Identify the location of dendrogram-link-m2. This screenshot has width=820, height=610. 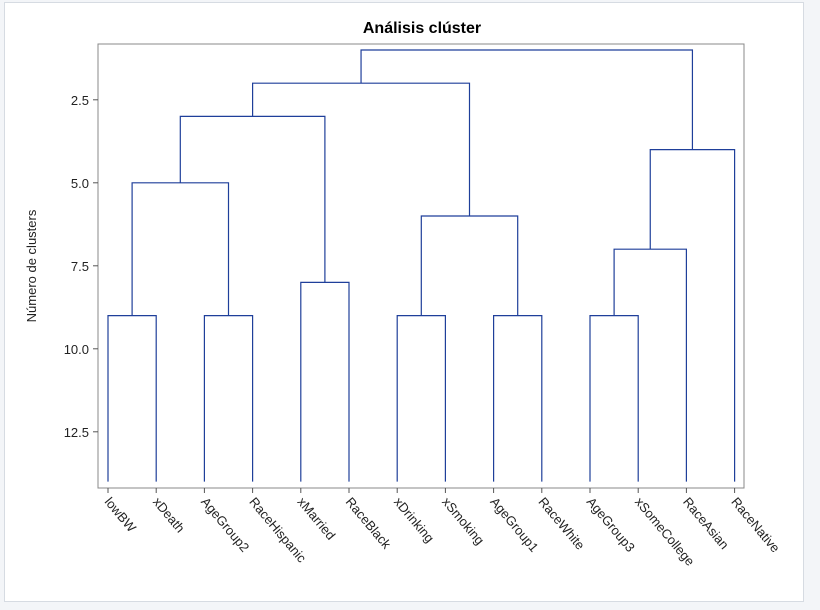
(228, 398).